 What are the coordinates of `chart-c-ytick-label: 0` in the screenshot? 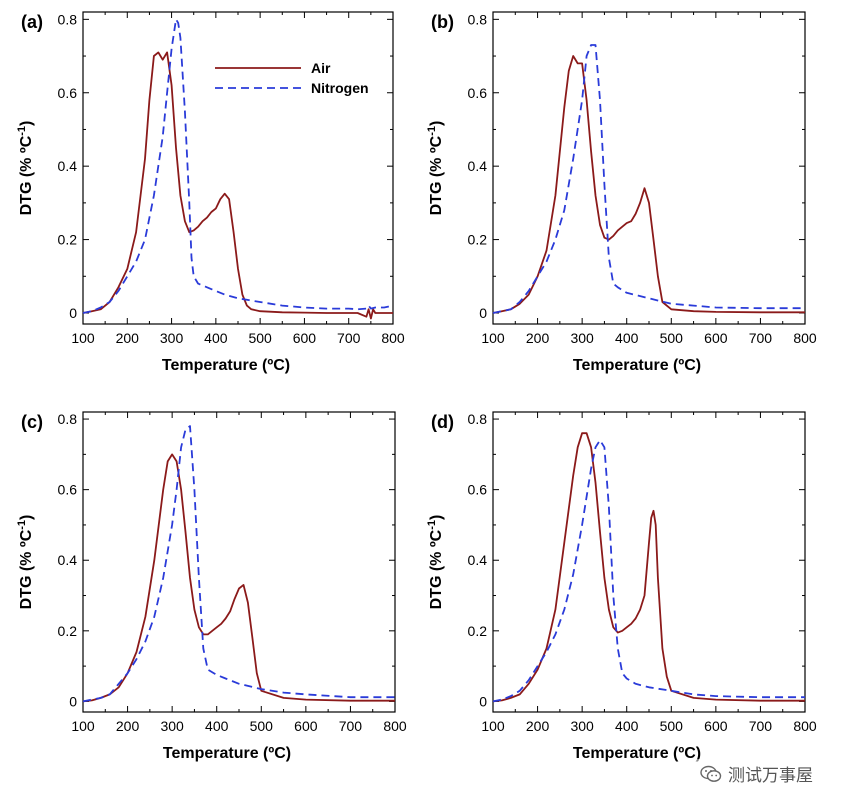 It's located at (73, 701).